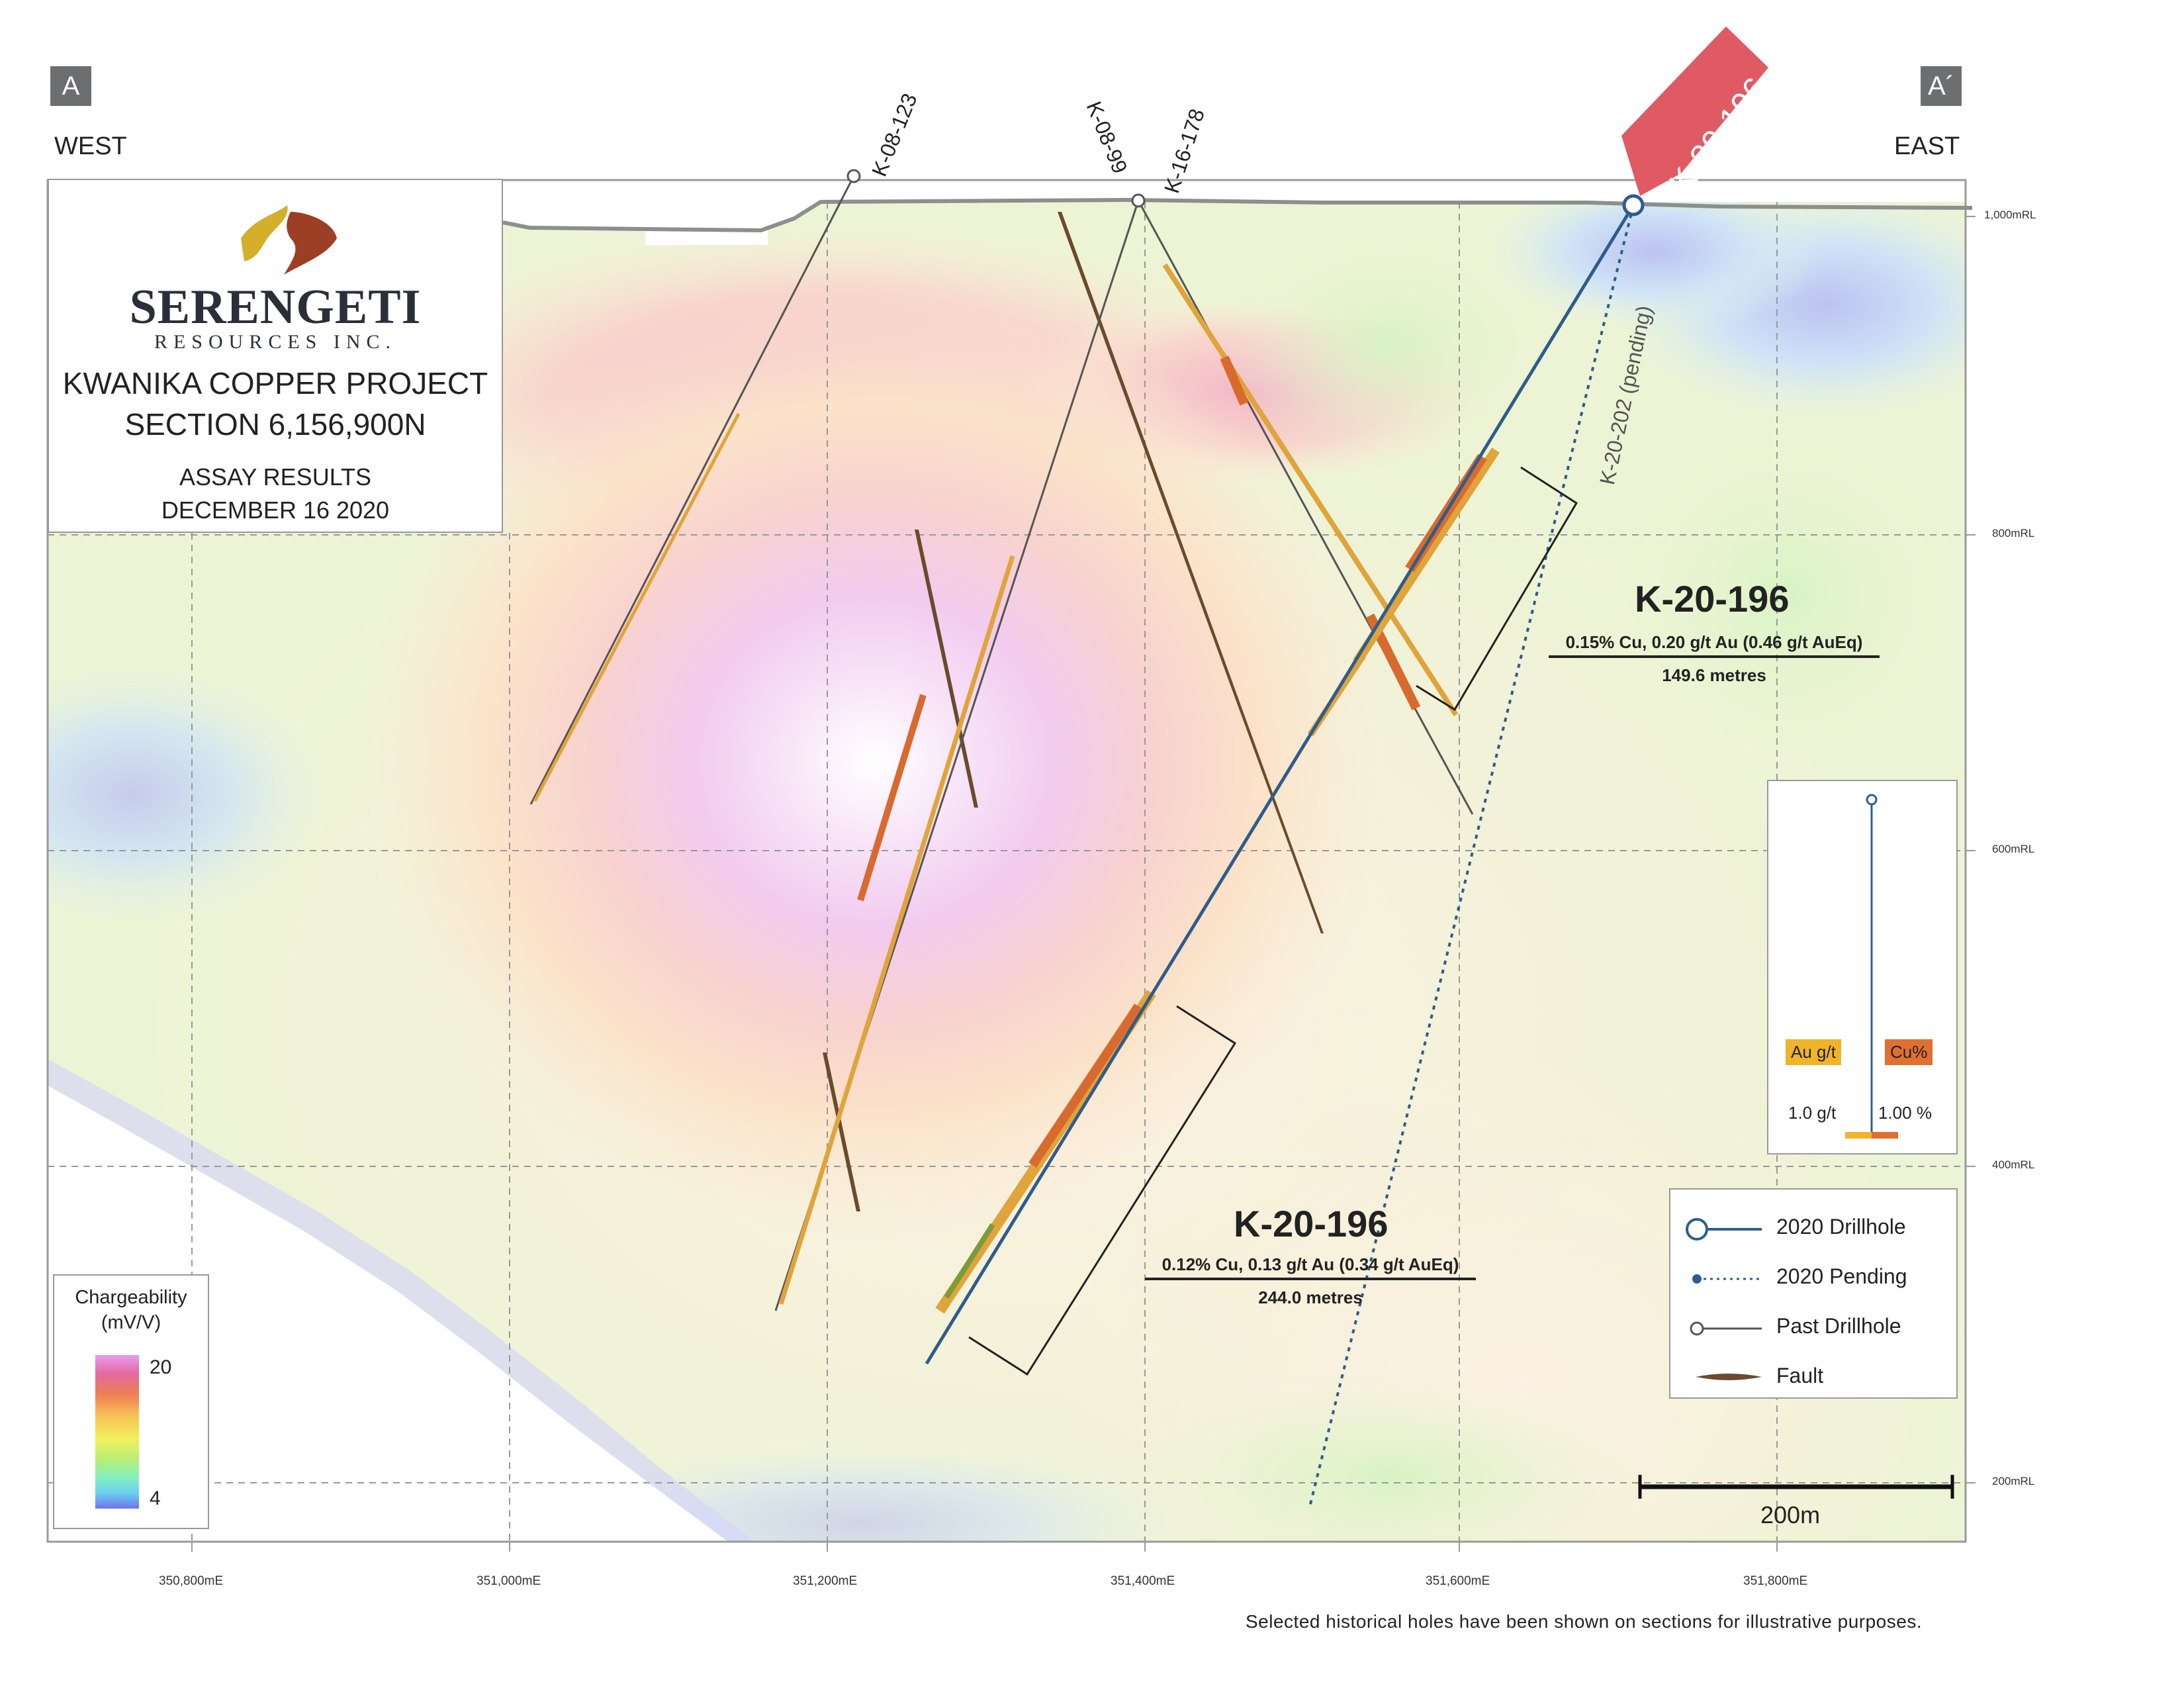  I want to click on easting-label: 350,800mE, so click(192, 1581).